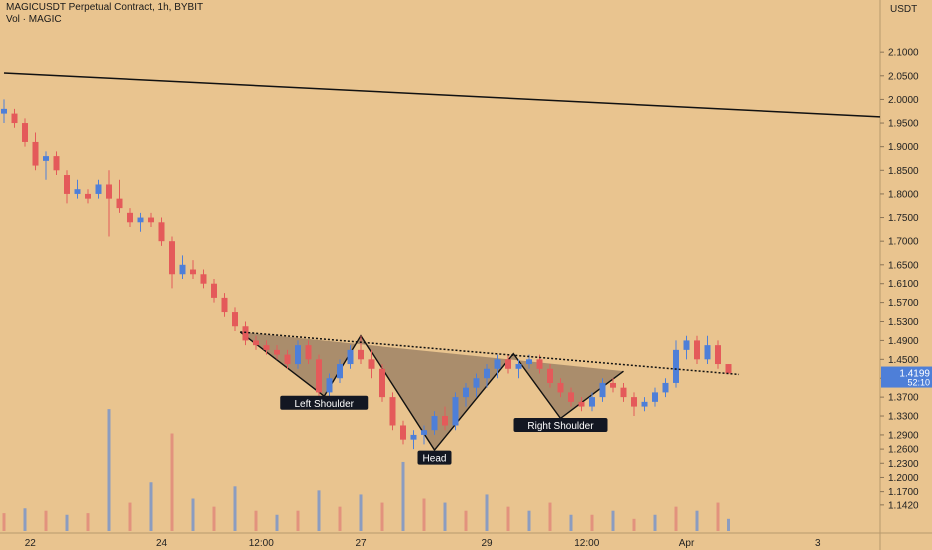  Describe the element at coordinates (903, 53) in the screenshot. I see `price-tick-label: 2.1000` at that location.